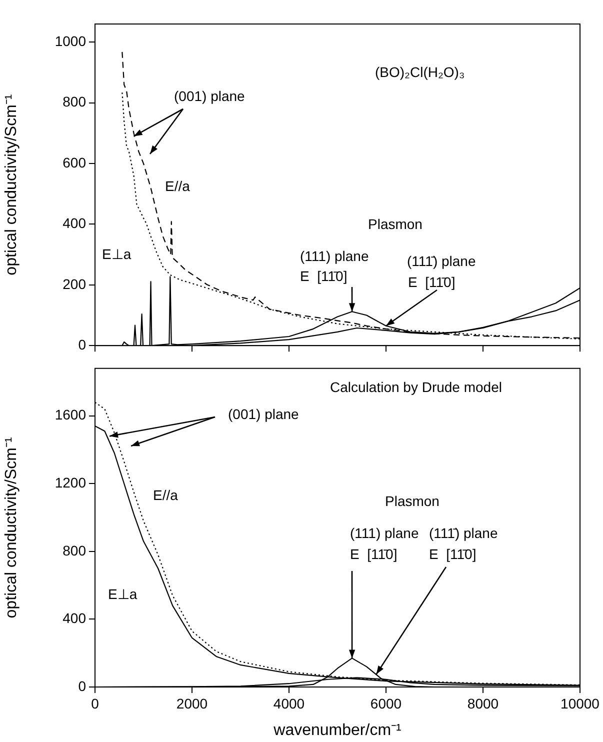 The image size is (603, 742). Describe the element at coordinates (337, 730) in the screenshot. I see `x-axis-title: wavenumber/cm⁻¹` at that location.